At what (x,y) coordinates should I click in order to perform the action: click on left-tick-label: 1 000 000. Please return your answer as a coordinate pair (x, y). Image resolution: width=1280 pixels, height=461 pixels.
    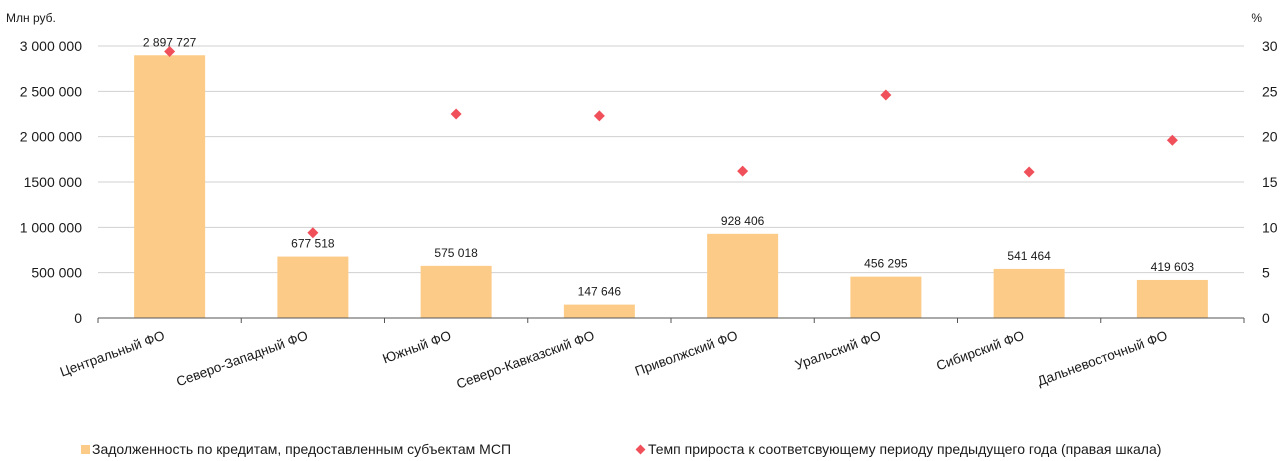
    Looking at the image, I should click on (51, 227).